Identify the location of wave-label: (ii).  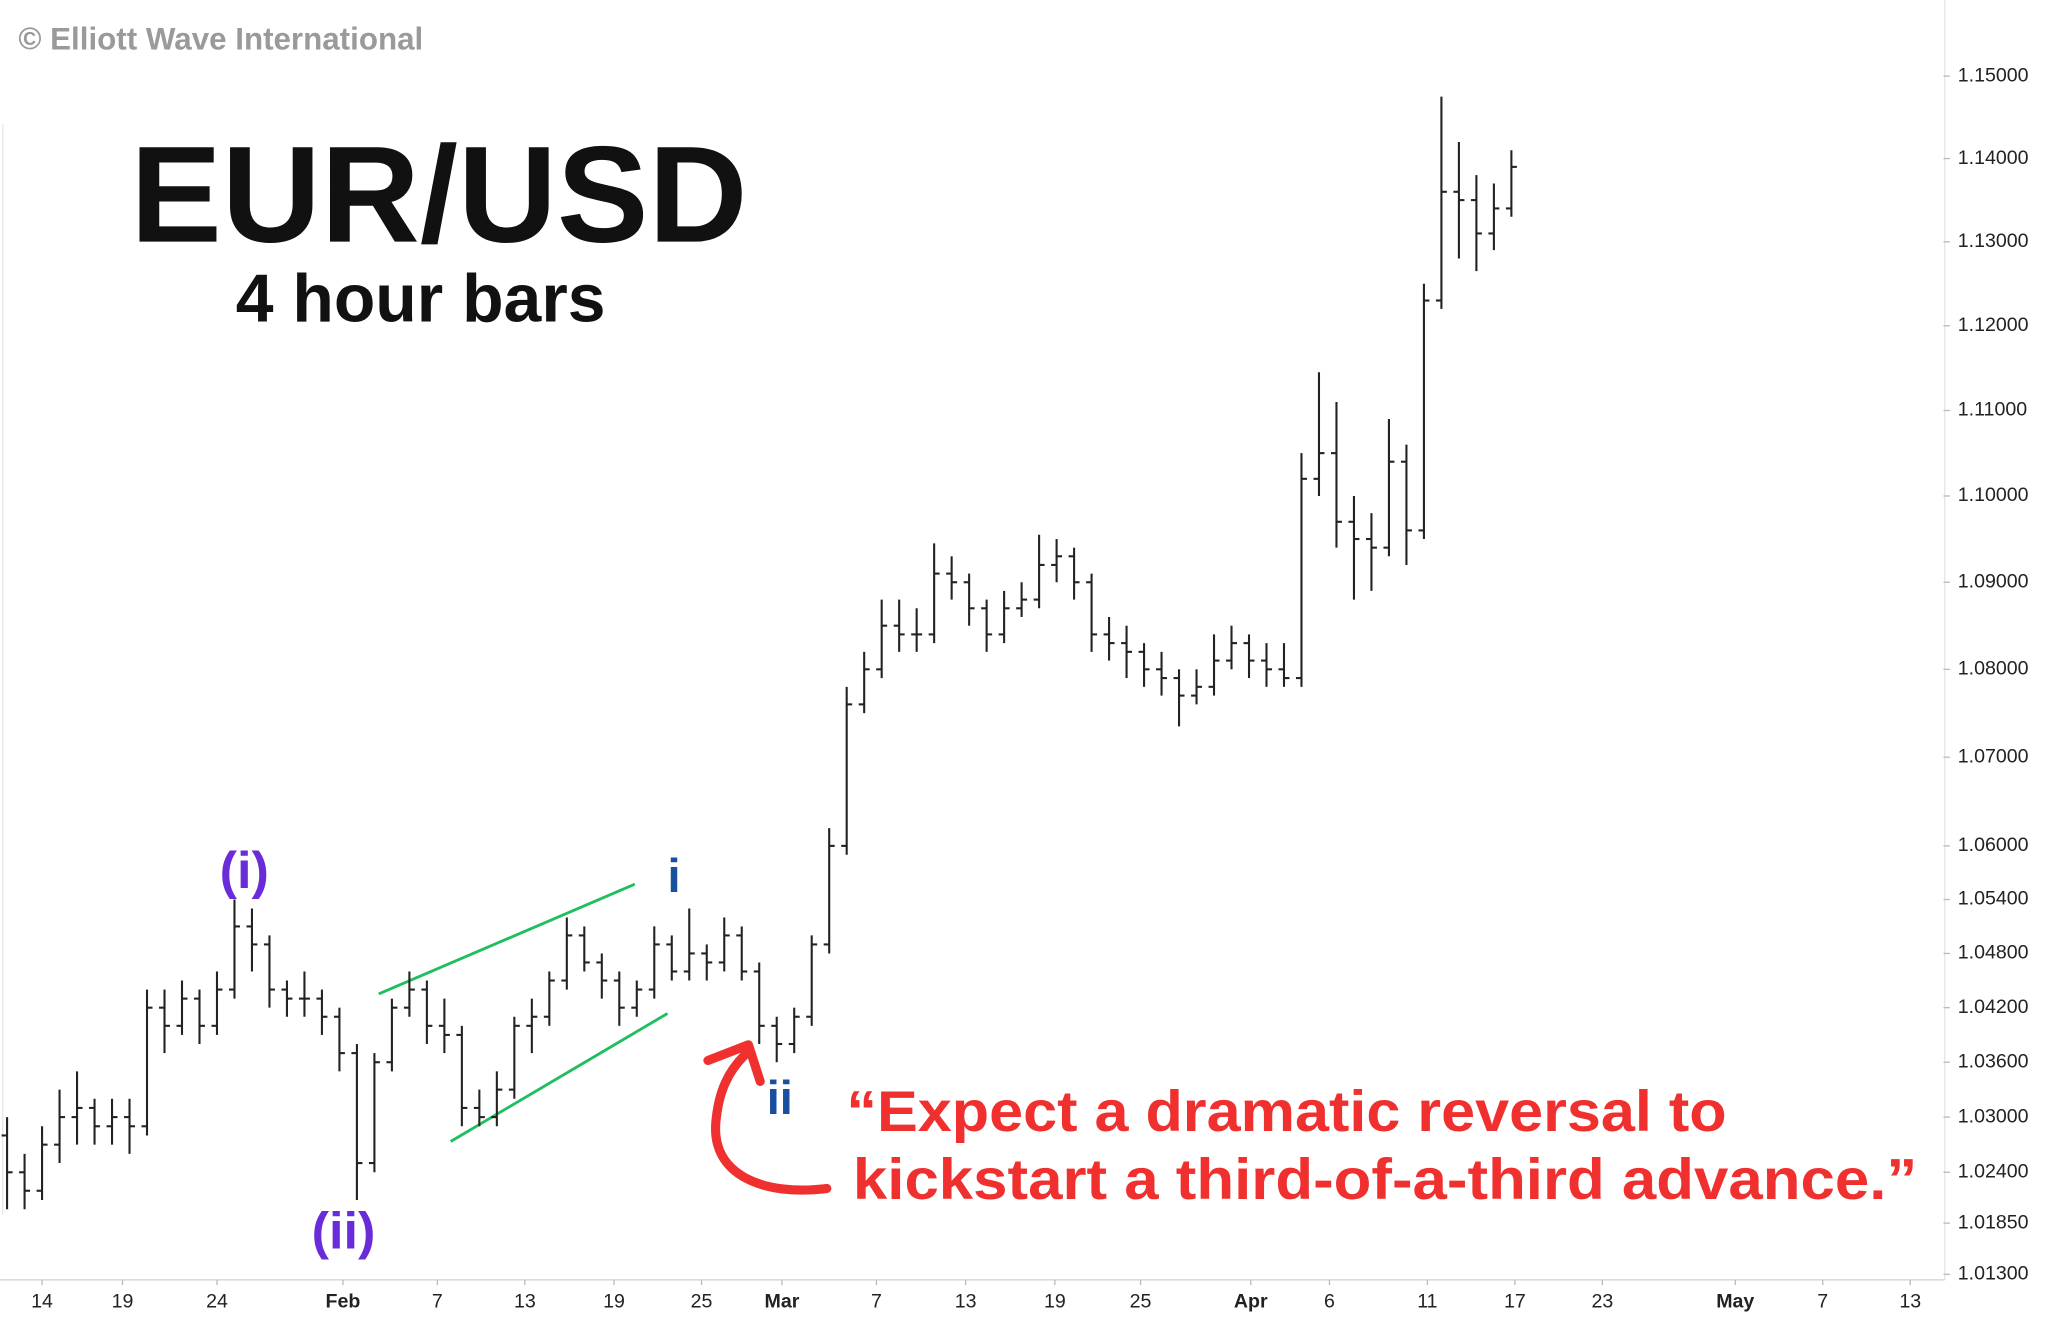
(344, 1232).